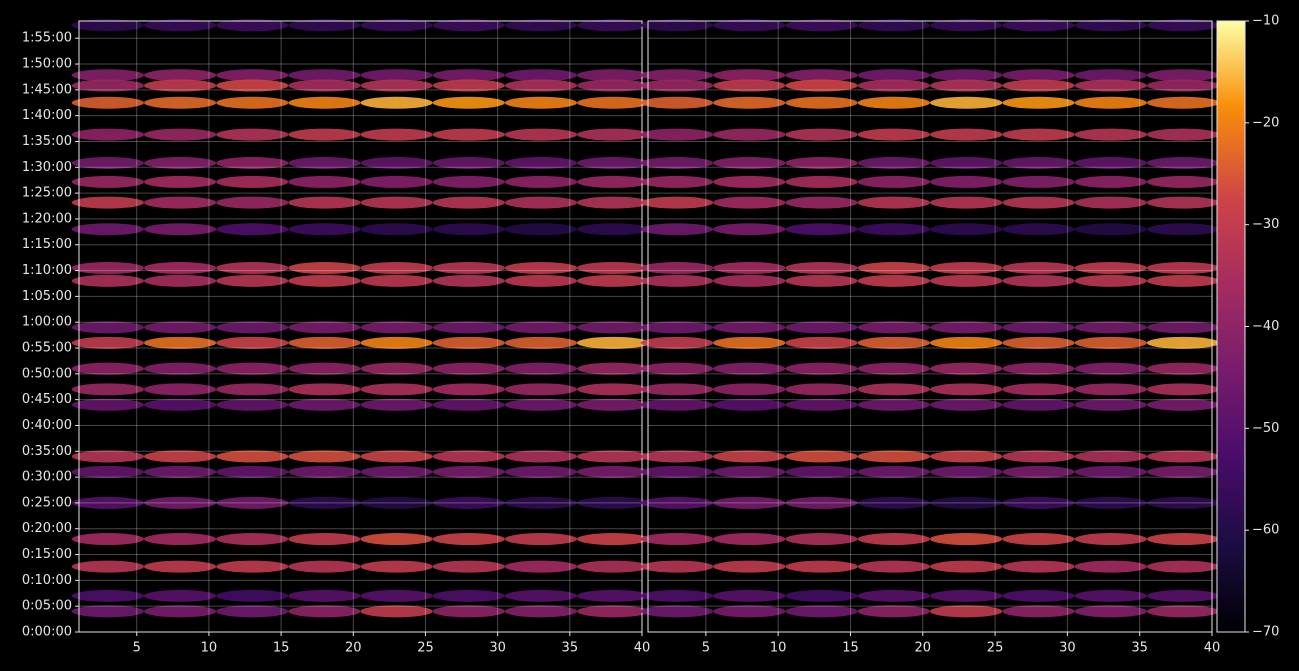 The width and height of the screenshot is (1299, 671). What do you see at coordinates (1265, 632) in the screenshot?
I see `colorbar-tick-label: −70` at bounding box center [1265, 632].